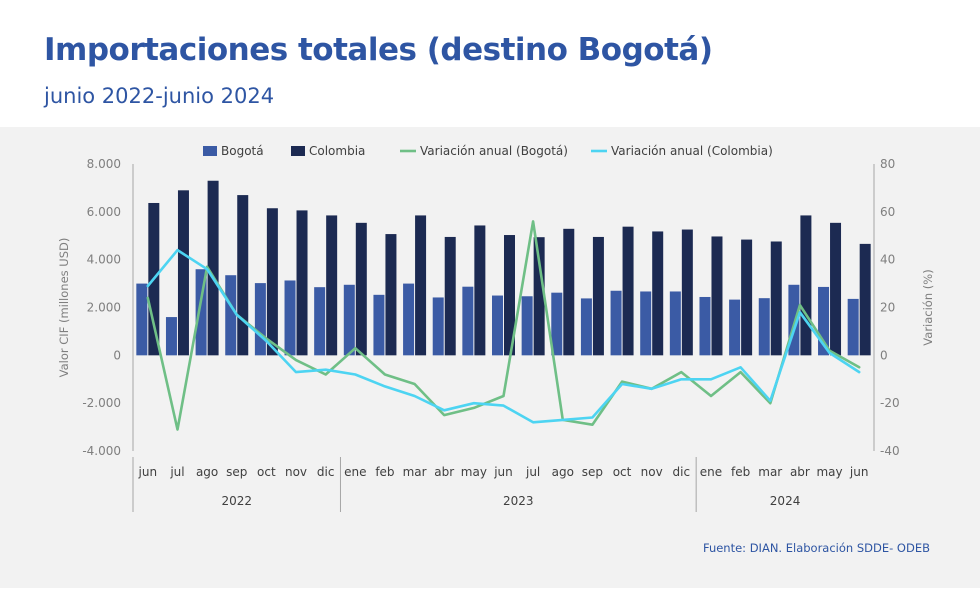 This screenshot has height=592, width=980. Describe the element at coordinates (890, 451) in the screenshot. I see `y2-tick-label: -40` at that location.